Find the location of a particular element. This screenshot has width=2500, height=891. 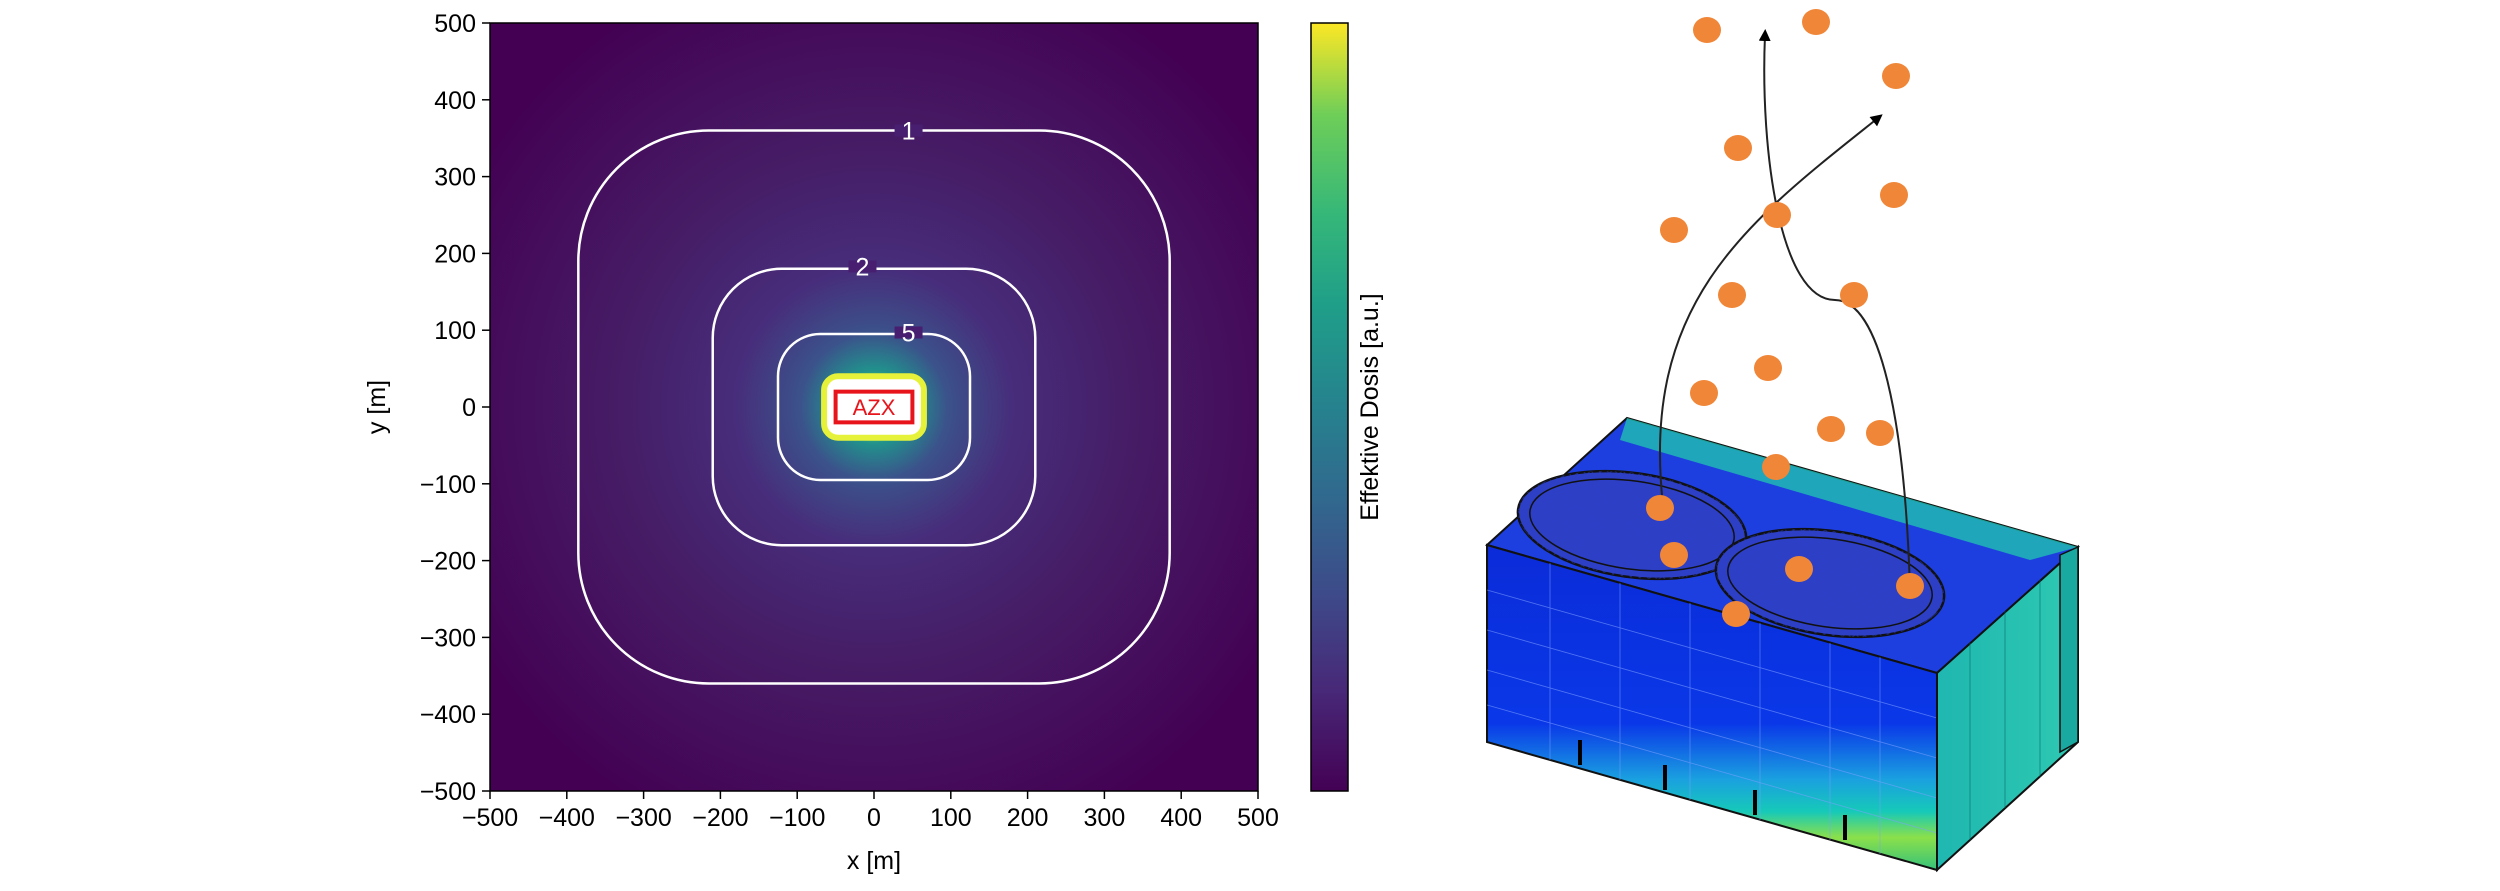

y-tick-label: −300 is located at coordinates (448, 638).